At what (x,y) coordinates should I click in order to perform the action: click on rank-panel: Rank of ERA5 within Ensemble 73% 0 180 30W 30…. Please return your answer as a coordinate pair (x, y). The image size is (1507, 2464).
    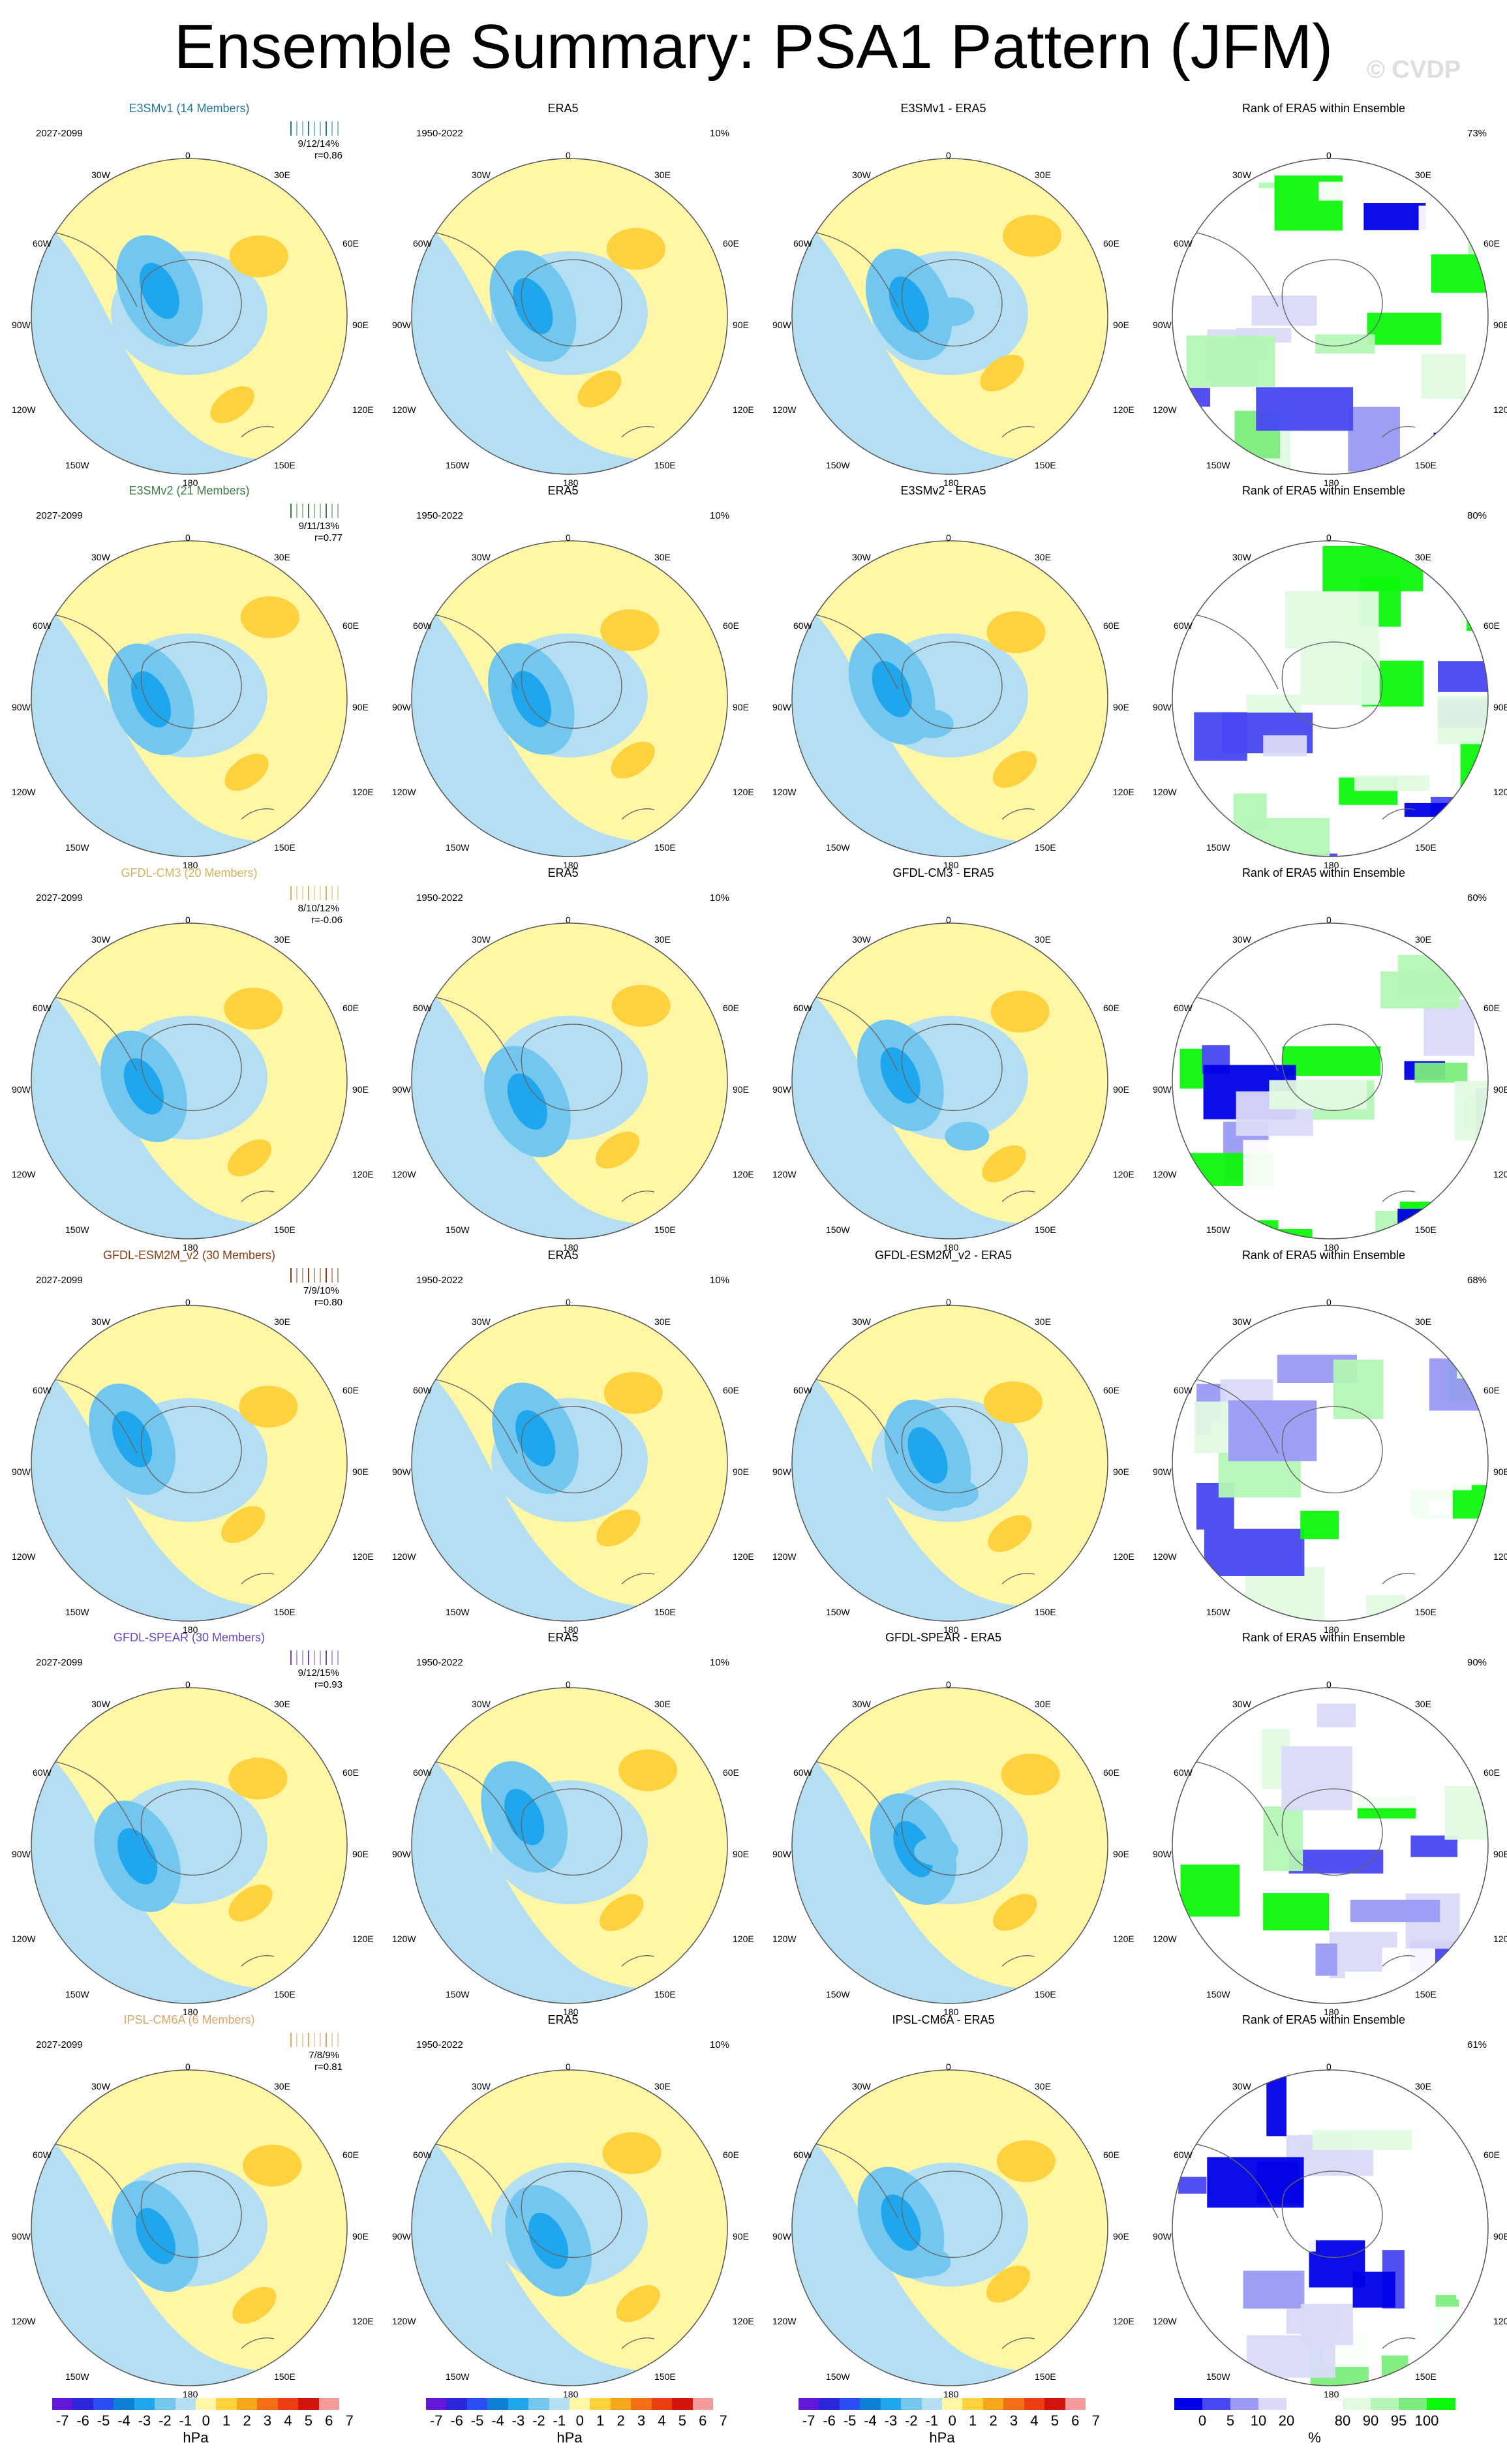
    Looking at the image, I should click on (1324, 293).